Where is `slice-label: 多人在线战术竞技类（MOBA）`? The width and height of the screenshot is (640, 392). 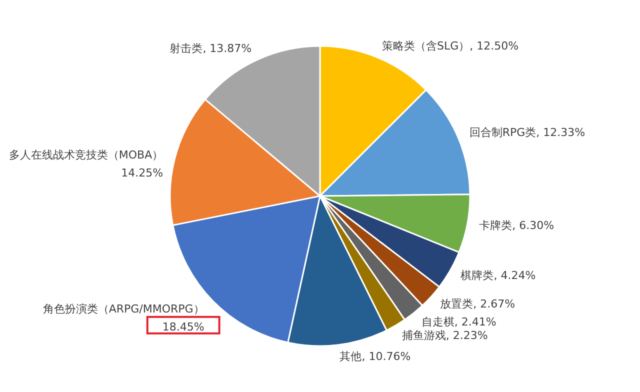
slice-label: 多人在线战术竞技类（MOBA） is located at coordinates (86, 155).